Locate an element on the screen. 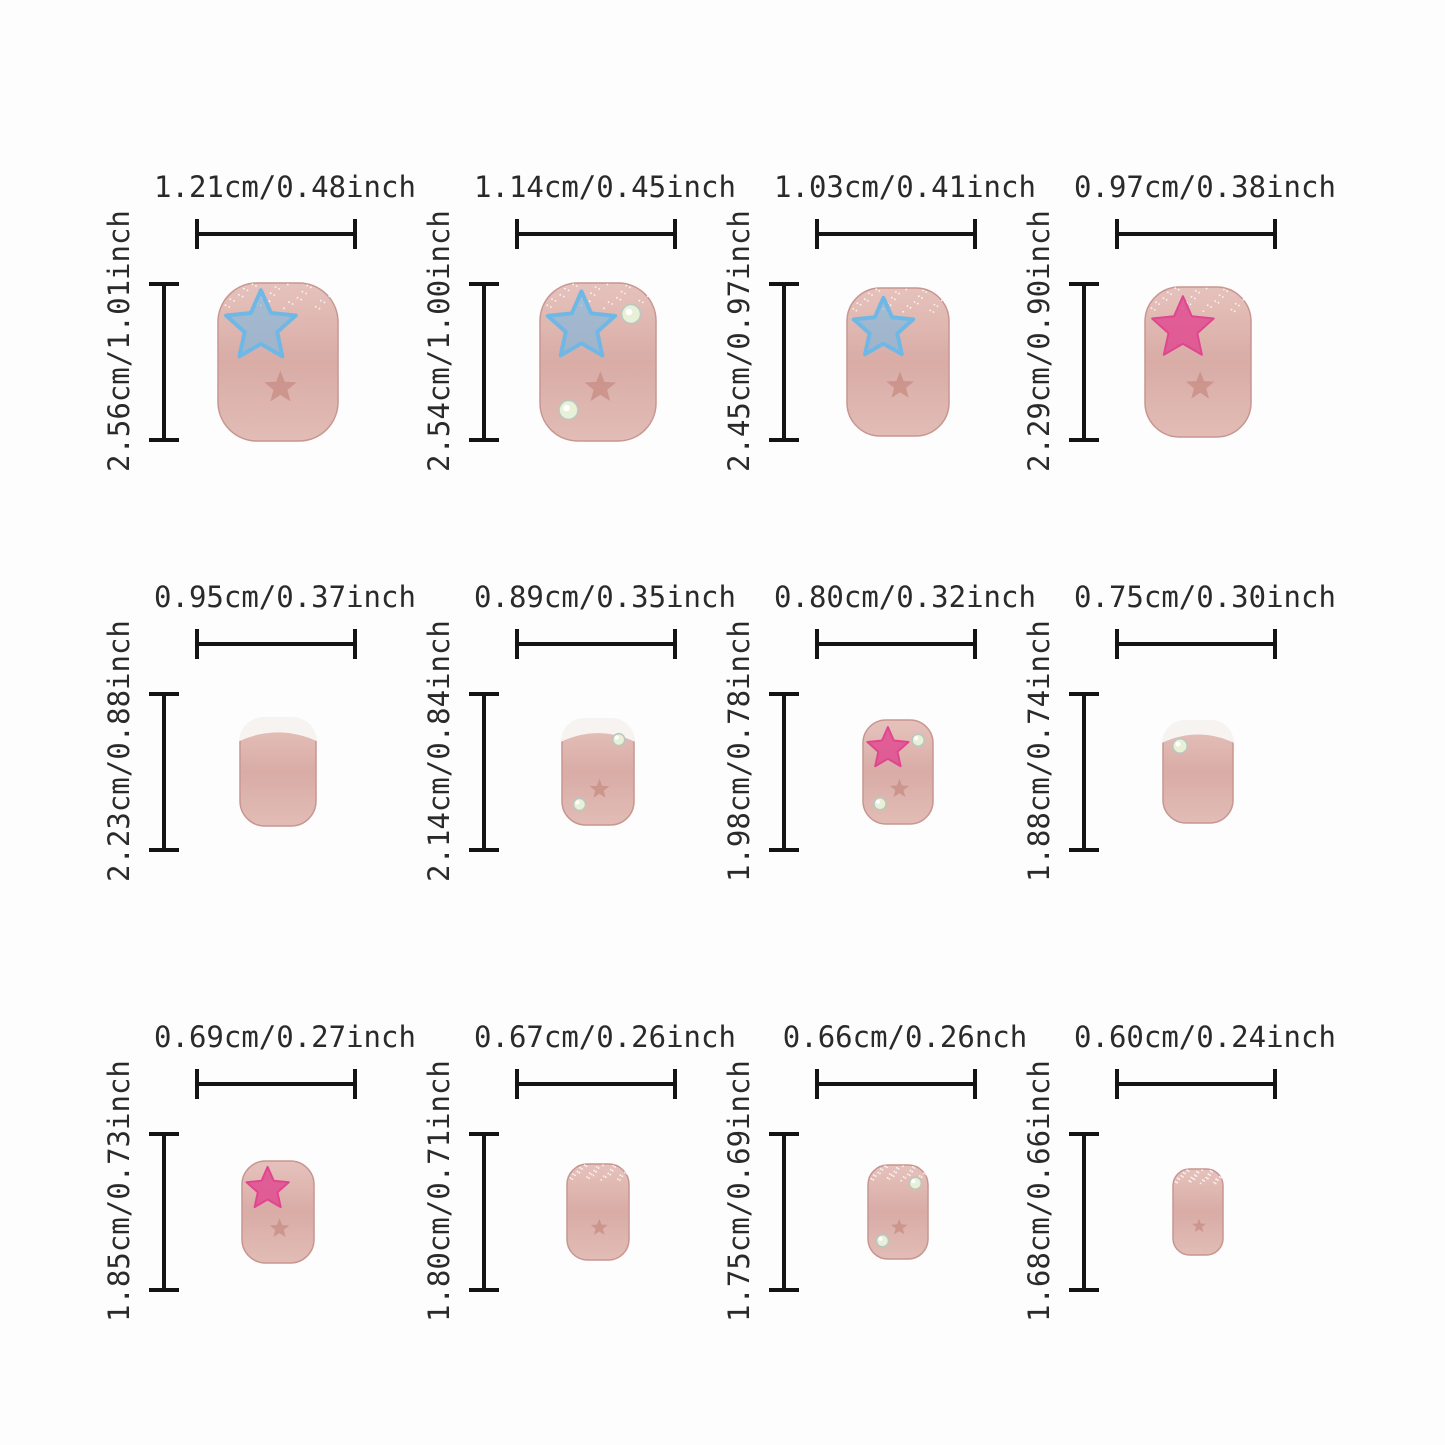 The height and width of the screenshot is (1445, 1445). nail-size-item: 0.80cm/0.32inch 1.98cm/0.78inch is located at coordinates (878, 745).